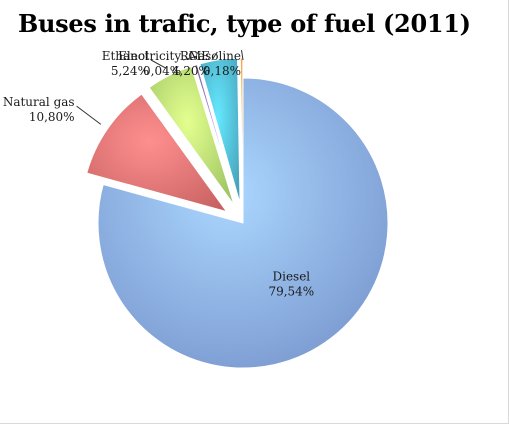  I want to click on slice-label-electricity: Electricity 0,04%, so click(149, 63).